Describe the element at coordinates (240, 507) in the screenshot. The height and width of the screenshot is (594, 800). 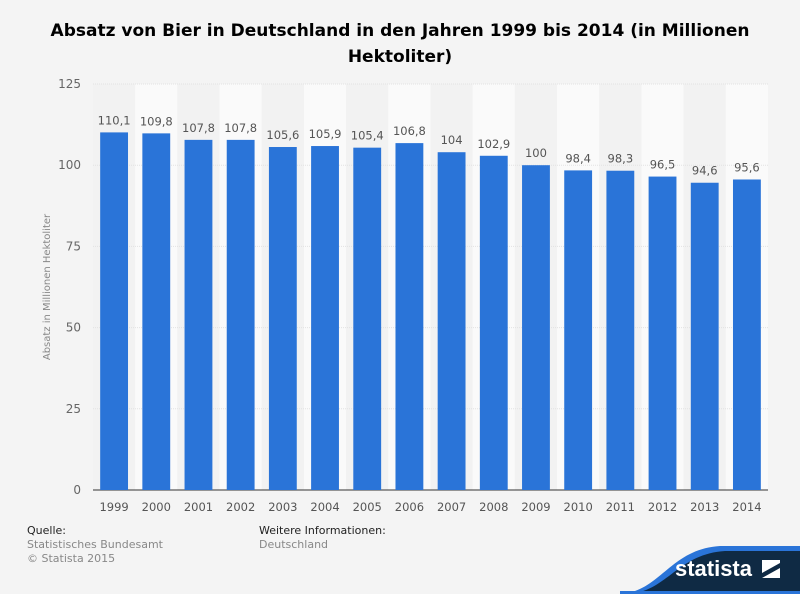
I see `x-tick-label: 2002` at that location.